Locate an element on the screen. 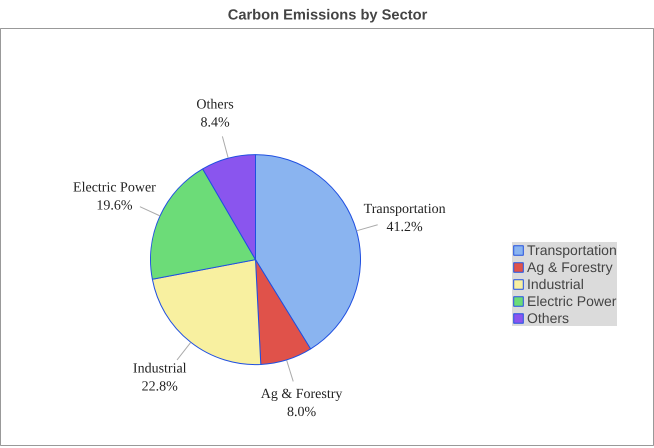  slice-label: Transportation is located at coordinates (405, 209).